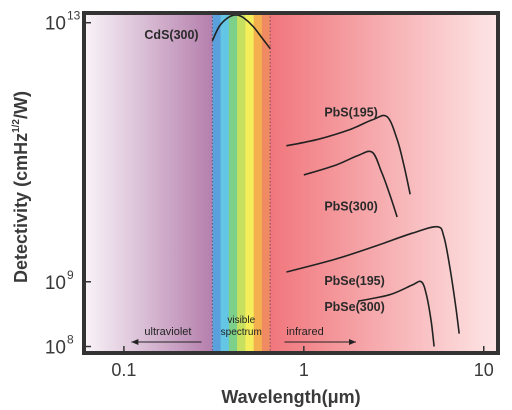 This screenshot has width=512, height=410. Describe the element at coordinates (68, 184) in the screenshot. I see `y-axis-ticks: 10 810 910 13` at that location.